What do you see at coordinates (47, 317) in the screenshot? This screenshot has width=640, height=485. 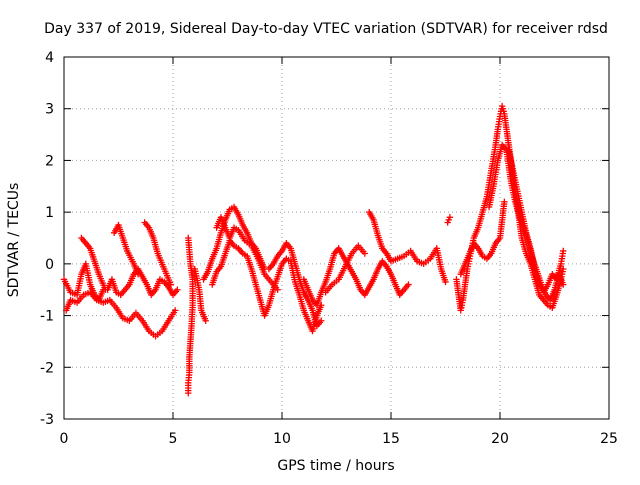 I see `y-tick-label: -1` at bounding box center [47, 317].